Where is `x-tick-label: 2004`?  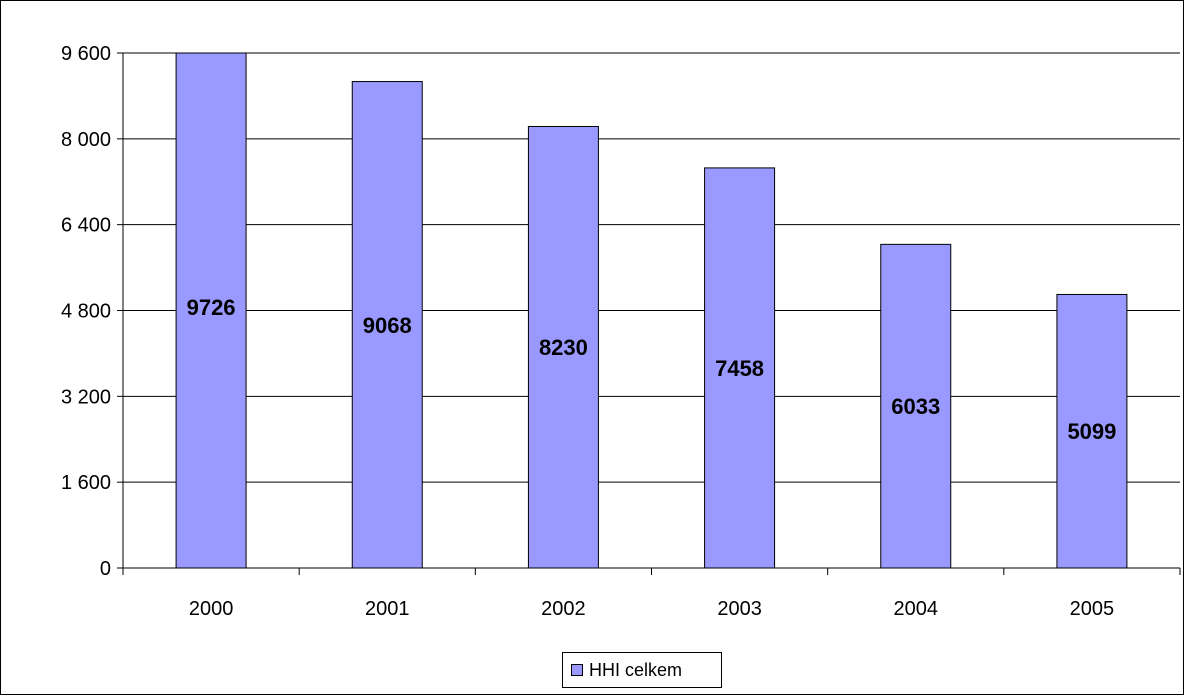 x-tick-label: 2004 is located at coordinates (916, 609).